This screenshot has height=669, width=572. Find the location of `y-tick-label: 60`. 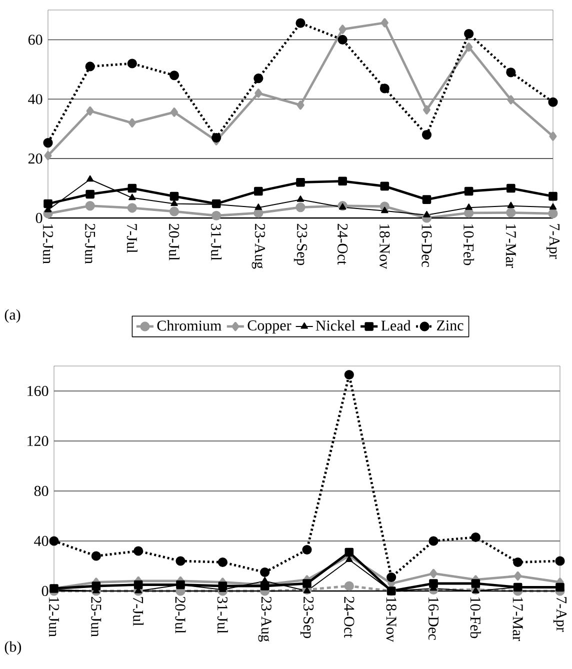

y-tick-label: 60 is located at coordinates (35, 39).